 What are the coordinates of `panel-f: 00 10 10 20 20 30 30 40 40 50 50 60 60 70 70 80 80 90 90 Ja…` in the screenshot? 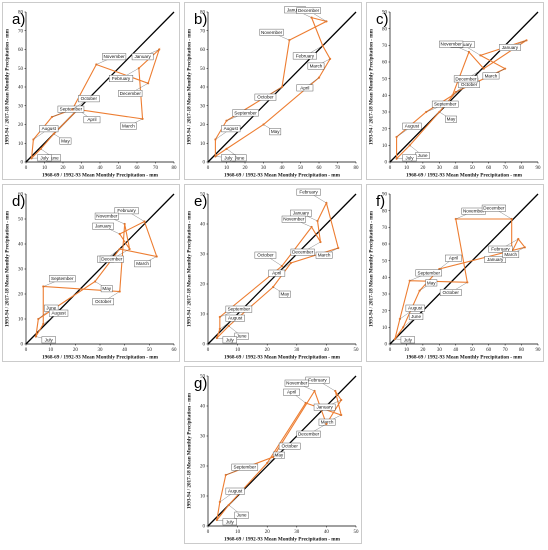 It's located at (455, 273).